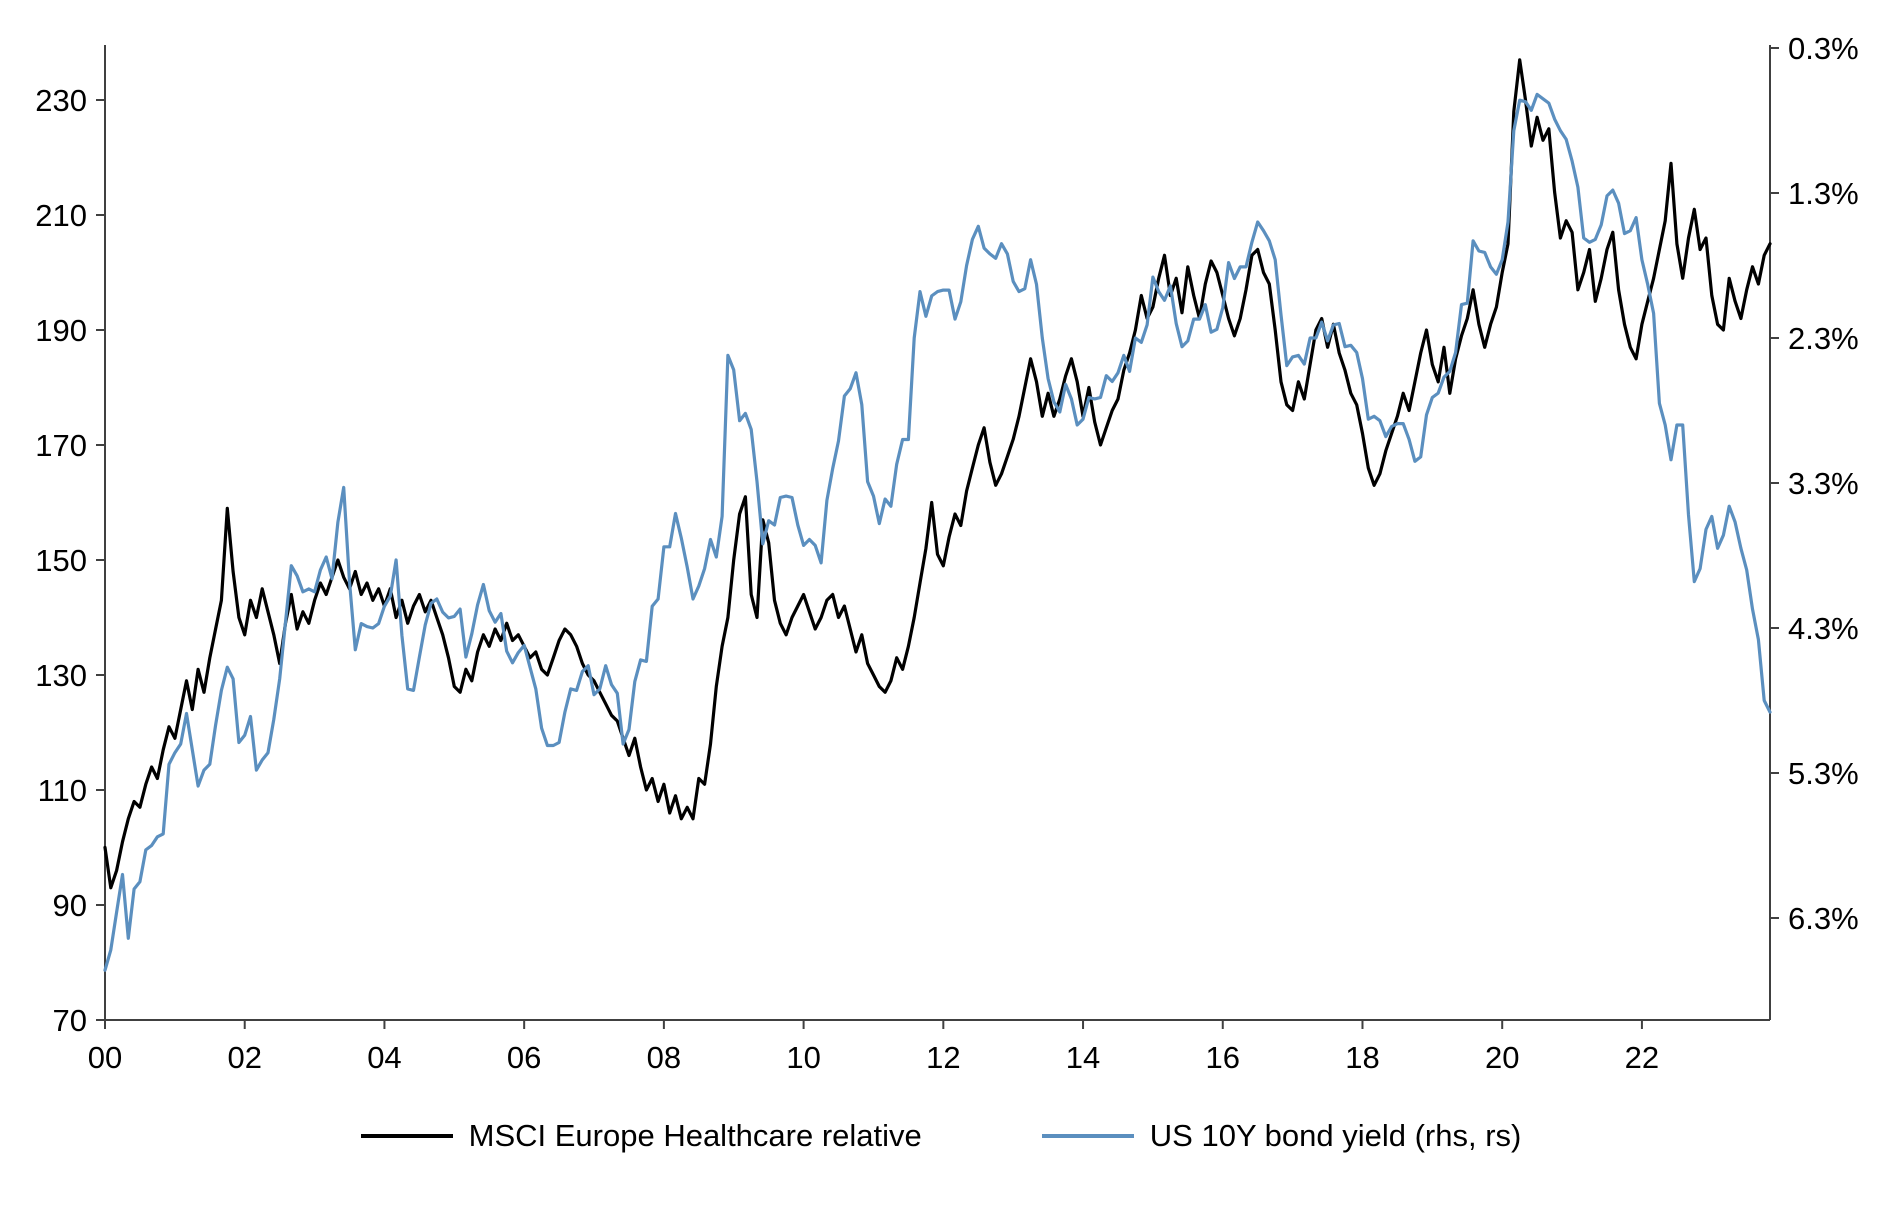  I want to click on x-axis-tick-label: 18, so click(1362, 1057).